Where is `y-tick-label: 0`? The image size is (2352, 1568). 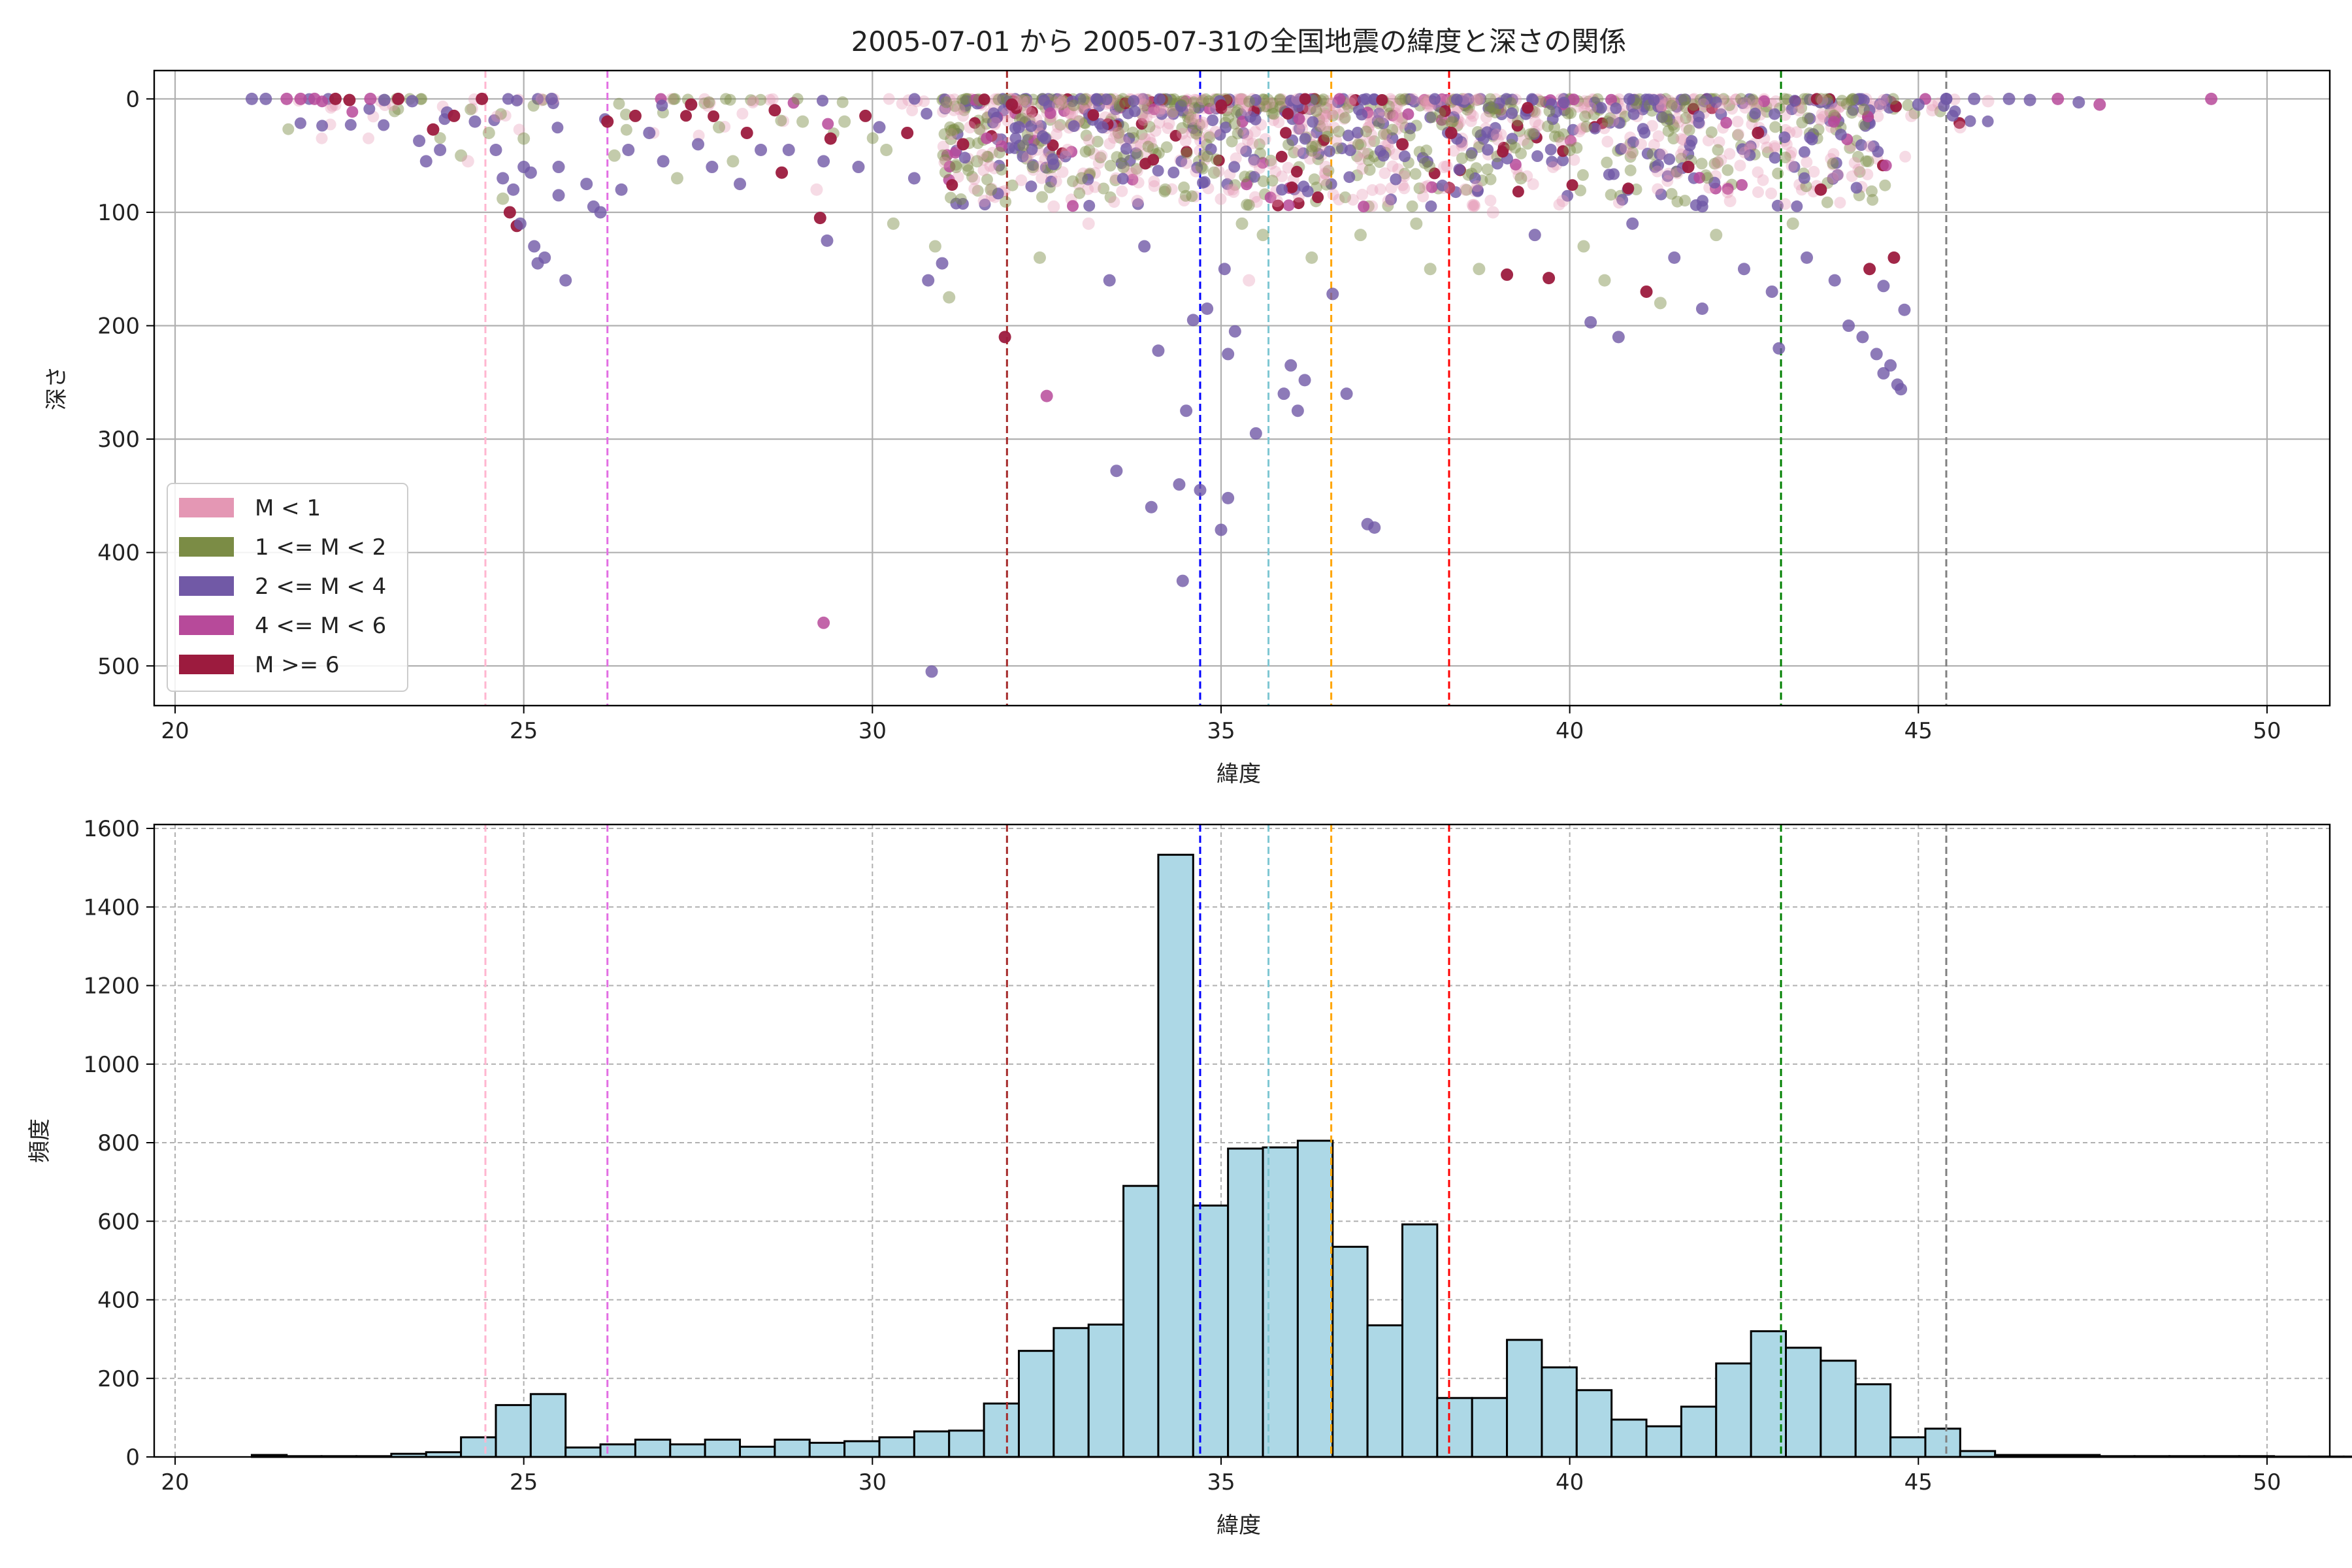
y-tick-label: 0 is located at coordinates (132, 1458).